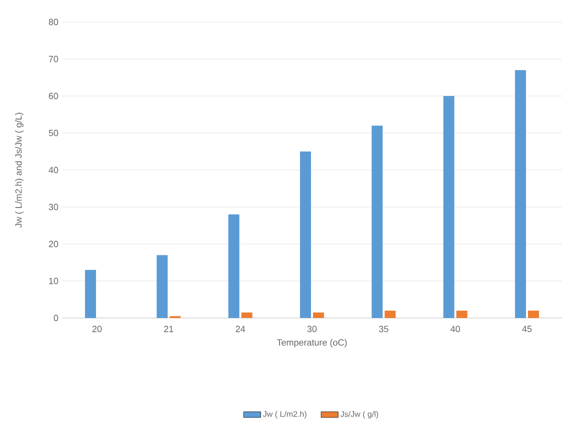  What do you see at coordinates (53, 22) in the screenshot?
I see `y-tick-label: 80` at bounding box center [53, 22].